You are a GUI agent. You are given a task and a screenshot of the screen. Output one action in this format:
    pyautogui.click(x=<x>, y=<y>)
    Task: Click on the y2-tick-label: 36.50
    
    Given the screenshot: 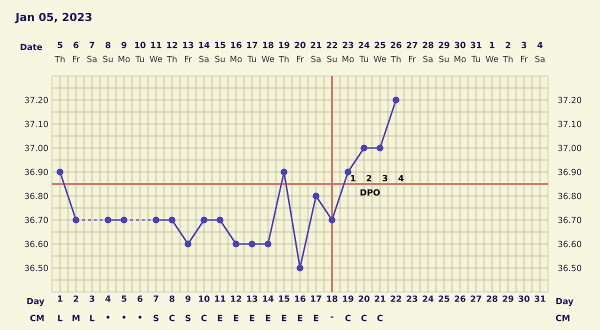 What is the action you would take?
    pyautogui.click(x=570, y=268)
    